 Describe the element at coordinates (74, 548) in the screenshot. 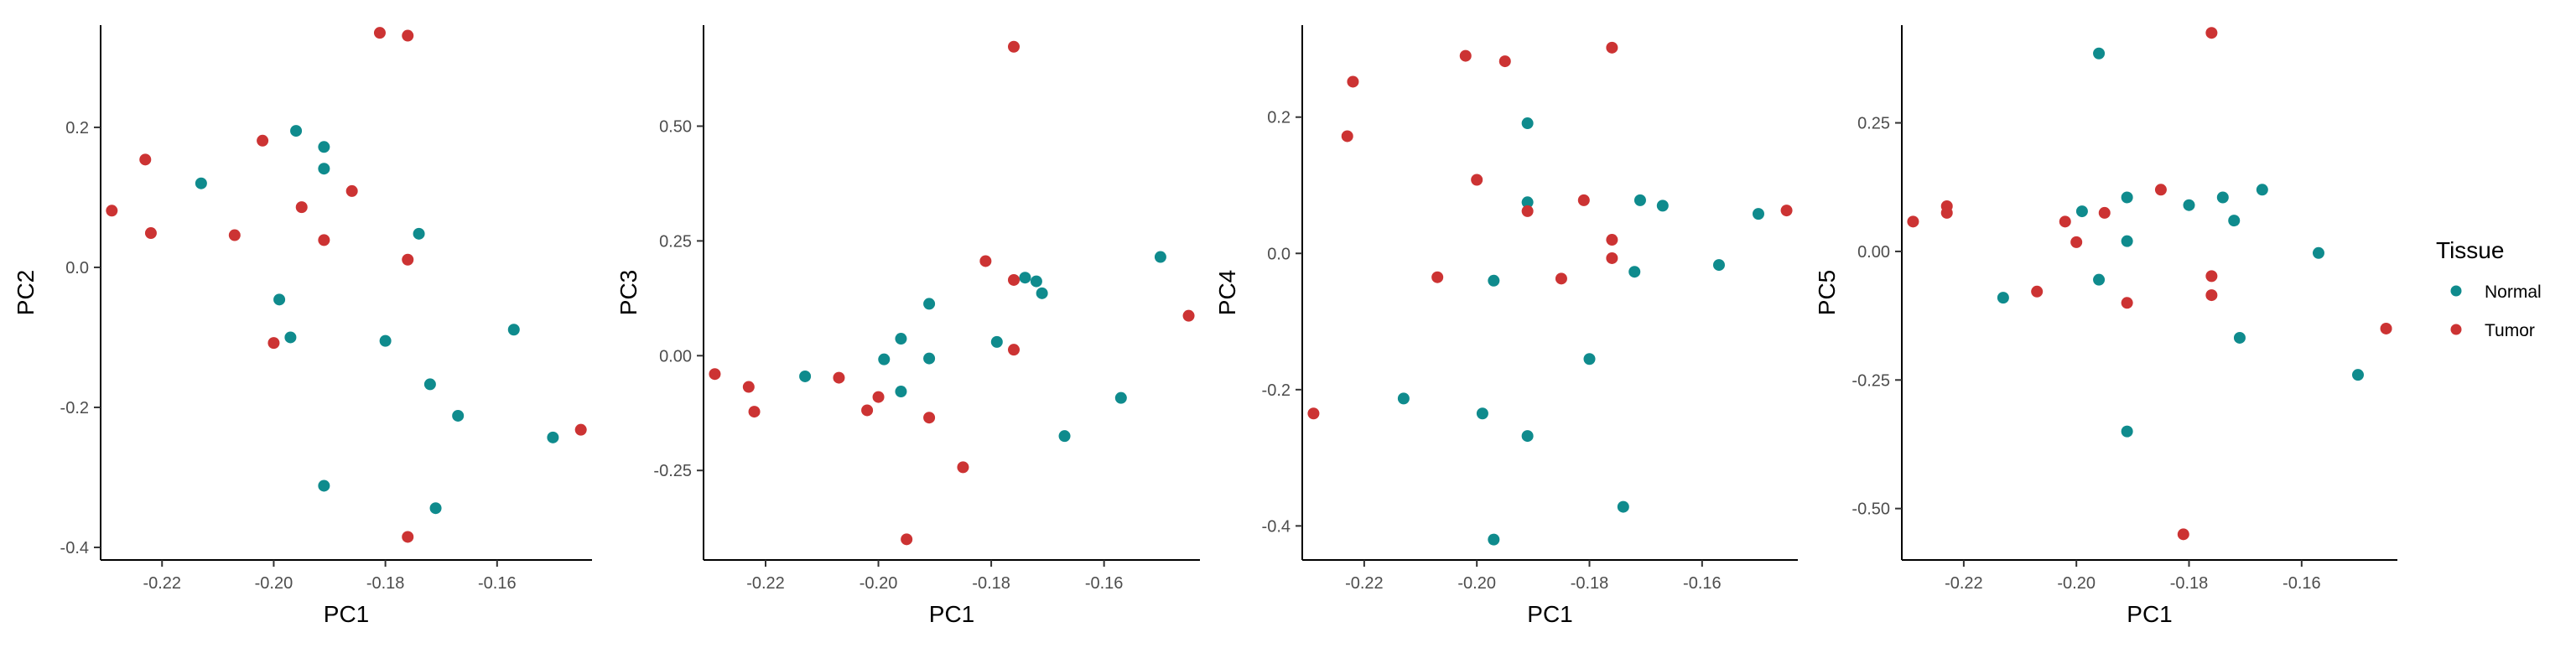

I see `y-tick-label: -0.4` at that location.